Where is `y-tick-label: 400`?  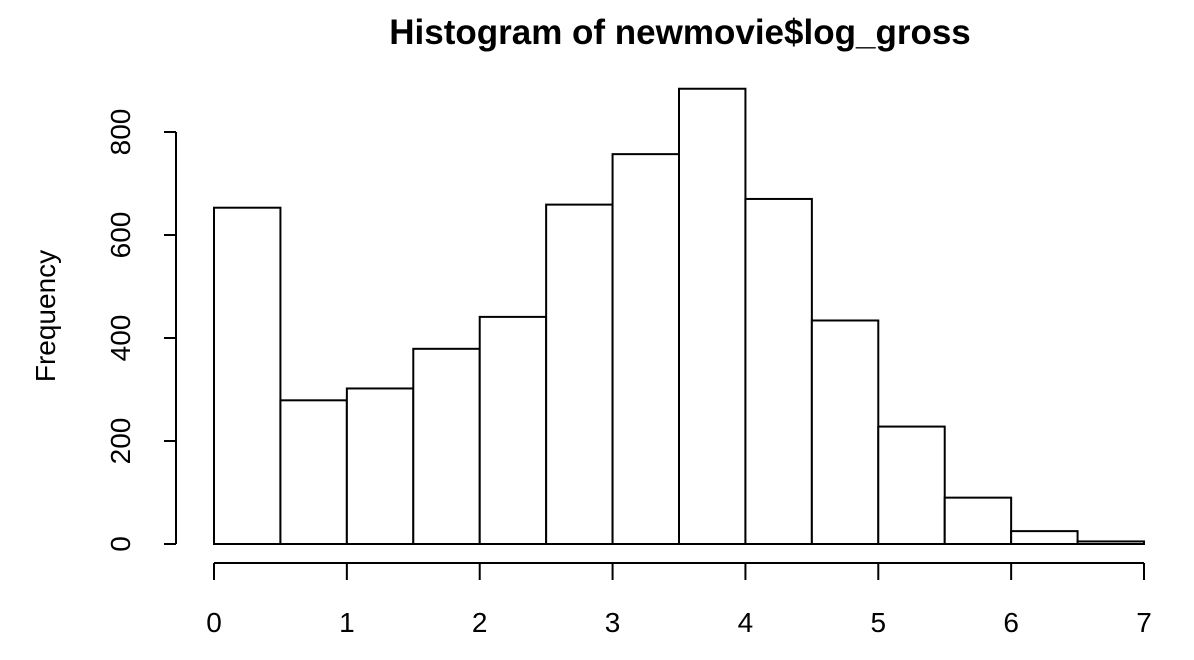
y-tick-label: 400 is located at coordinates (120, 338).